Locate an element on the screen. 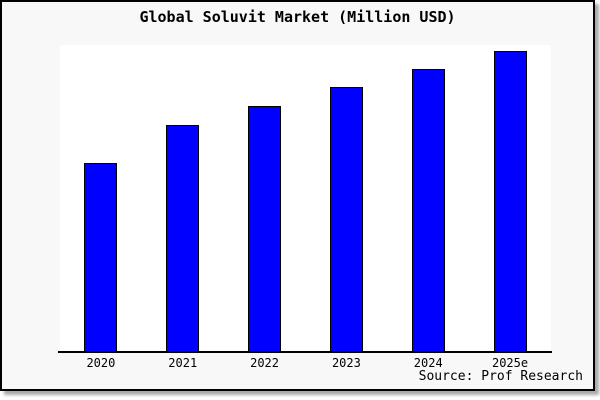 This screenshot has height=400, width=600. bar-2022 is located at coordinates (265, 228).